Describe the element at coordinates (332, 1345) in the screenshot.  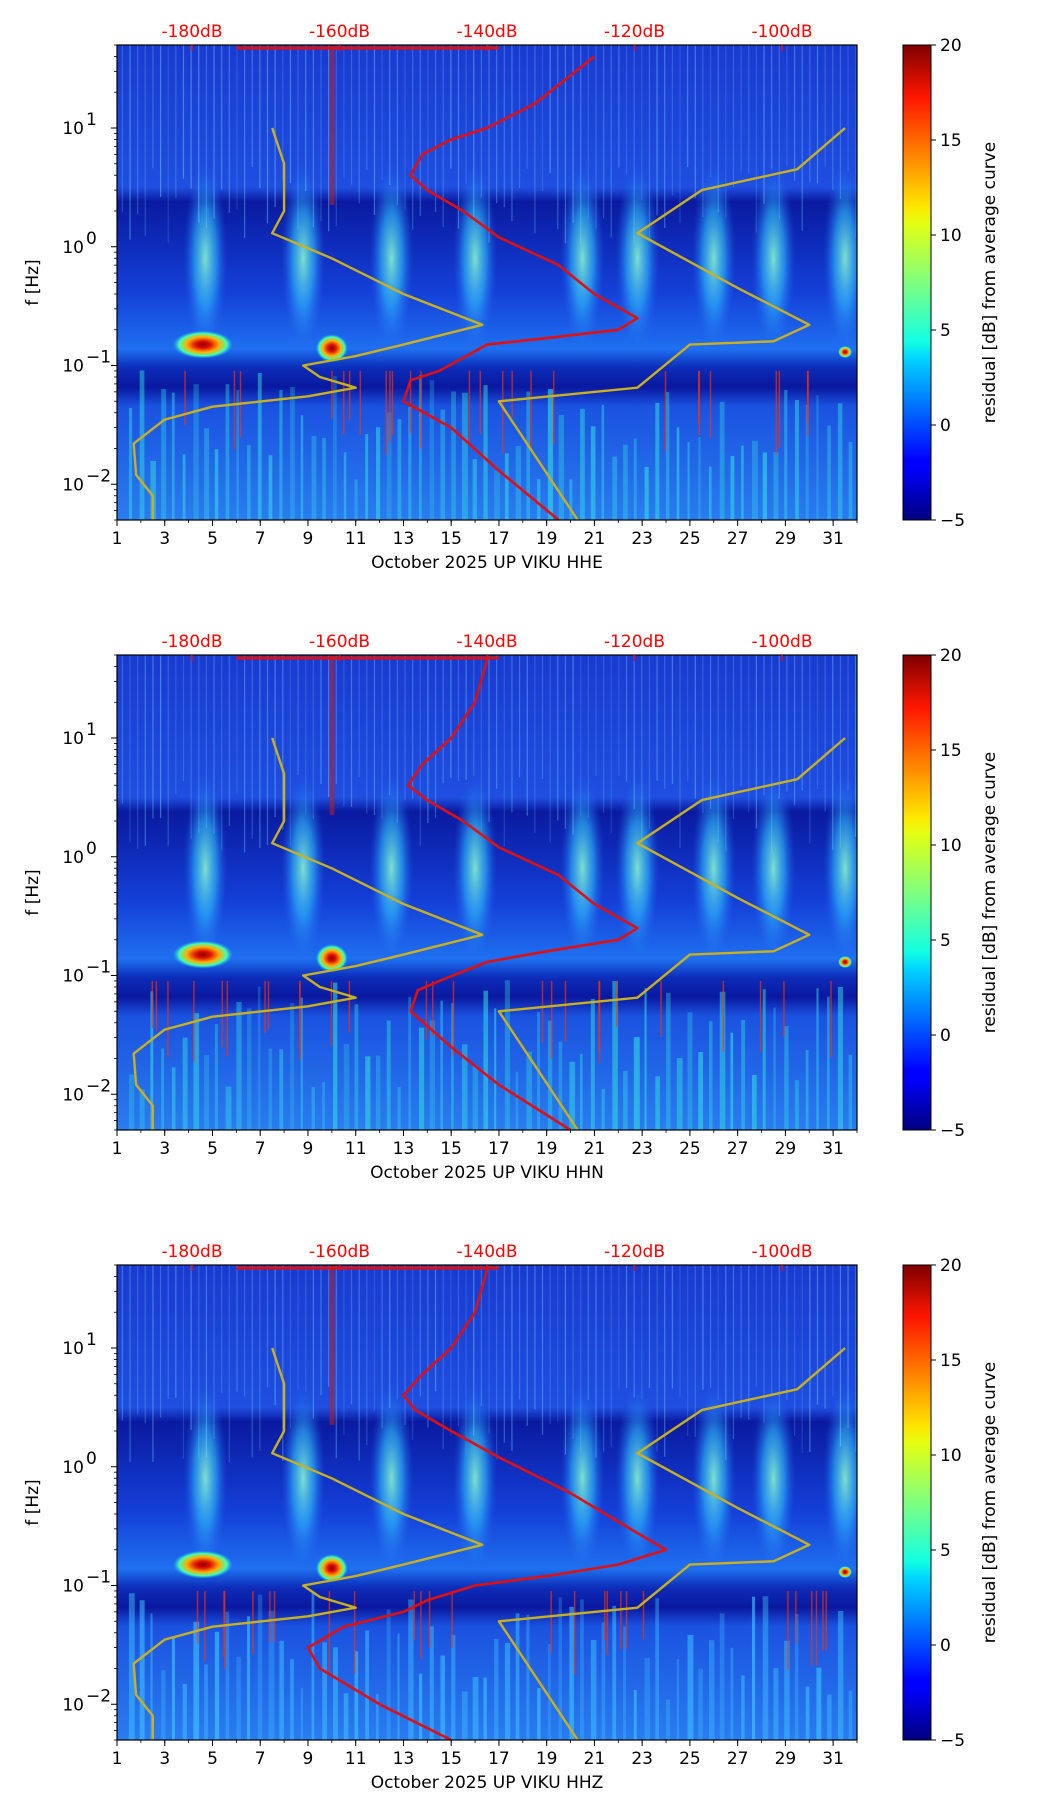
I see `highfreq-band` at that location.